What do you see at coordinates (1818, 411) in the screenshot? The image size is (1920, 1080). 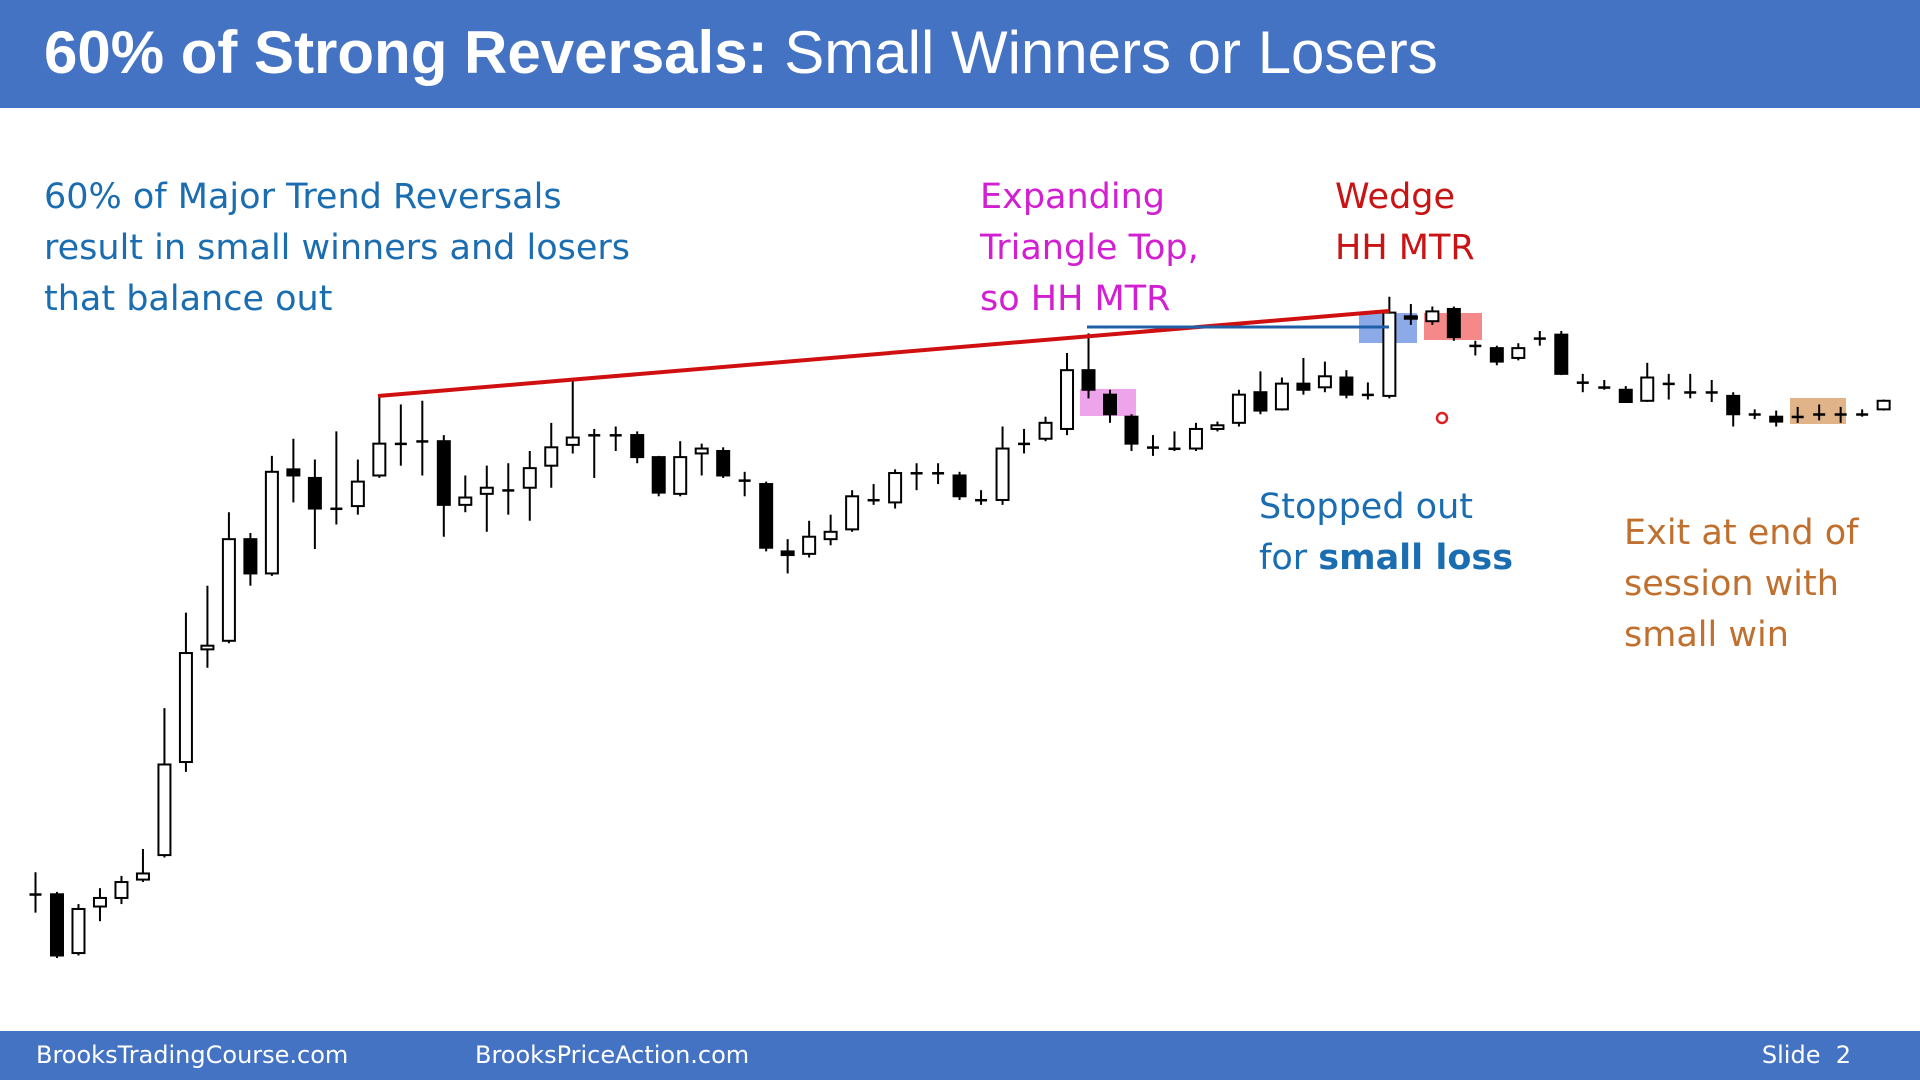 I see `highlight-box` at bounding box center [1818, 411].